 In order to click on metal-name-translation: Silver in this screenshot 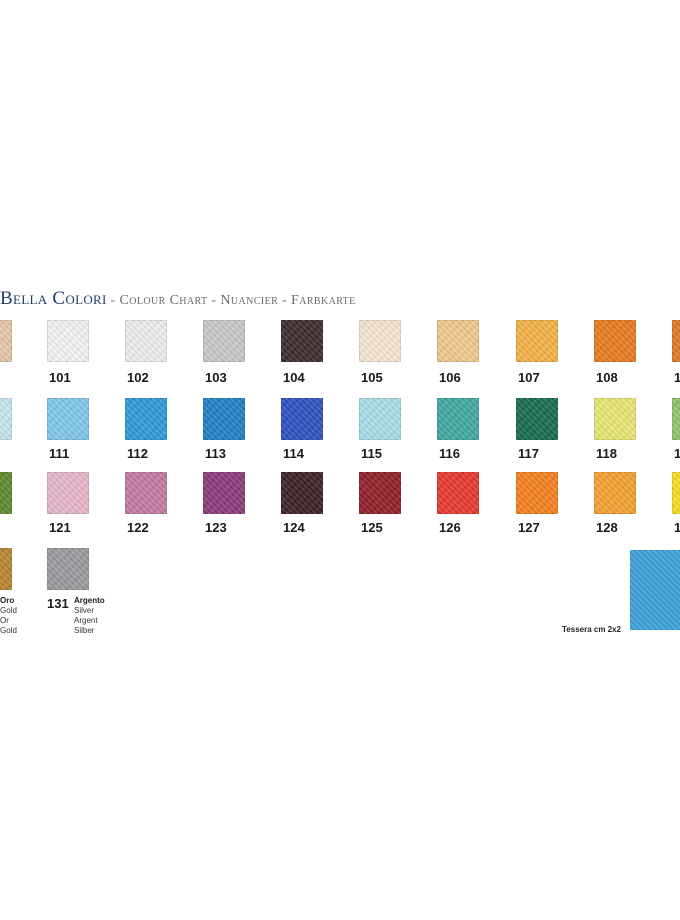, I will do `click(84, 610)`.